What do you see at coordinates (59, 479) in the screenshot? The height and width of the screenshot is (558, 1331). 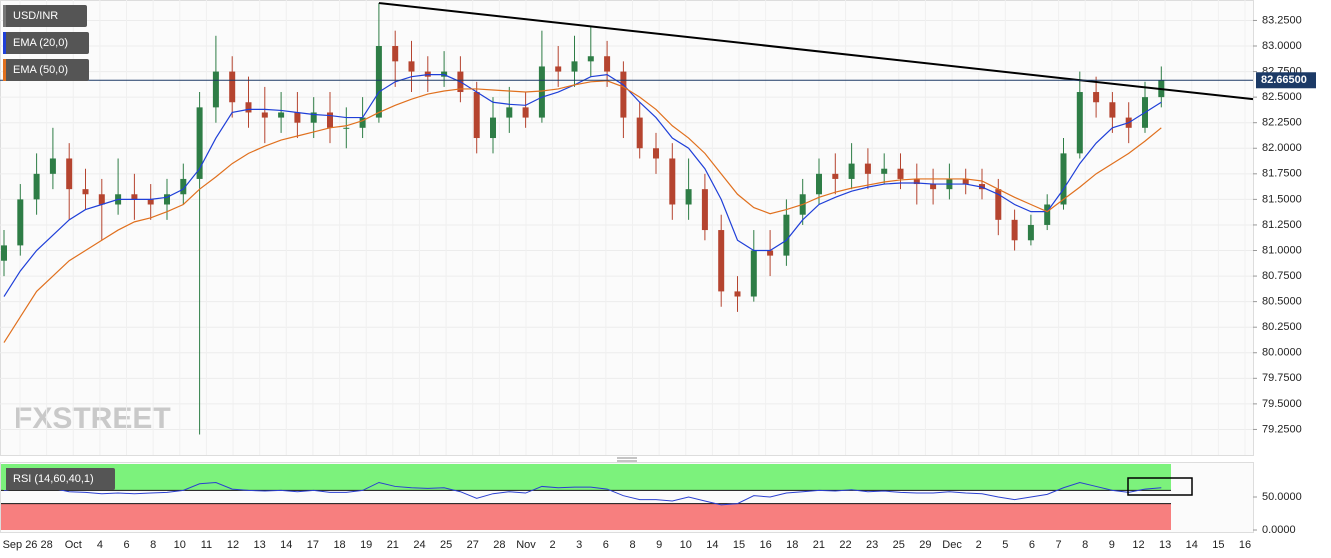 I see `rsi-legend: RSI (14,60,40,1)` at bounding box center [59, 479].